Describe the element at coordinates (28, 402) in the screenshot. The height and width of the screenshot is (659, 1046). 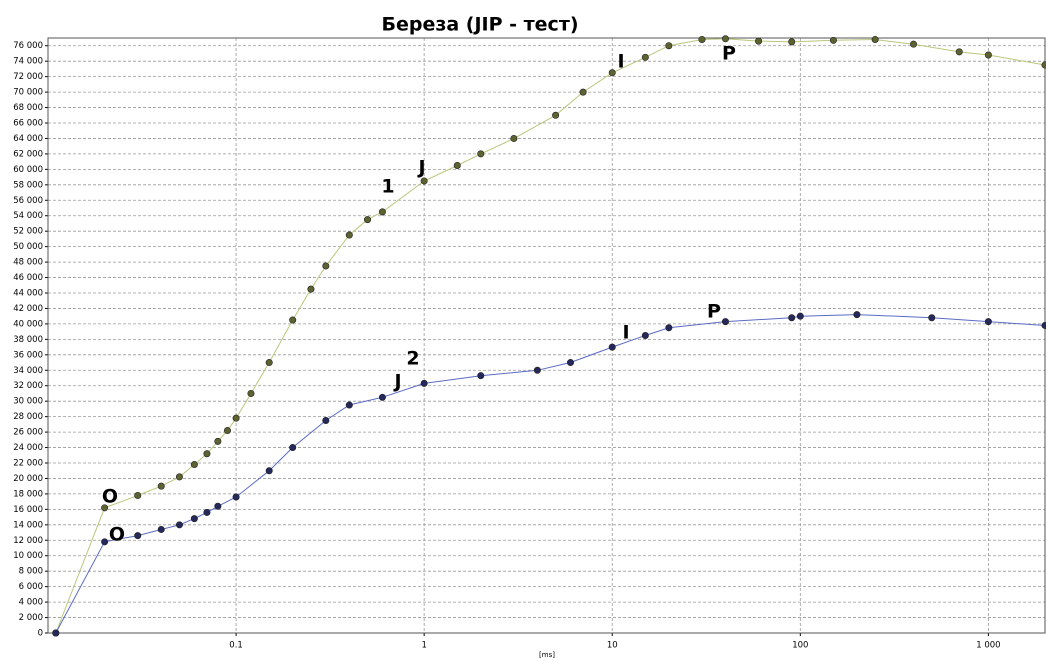
I see `y-tick-label: 30 000` at that location.